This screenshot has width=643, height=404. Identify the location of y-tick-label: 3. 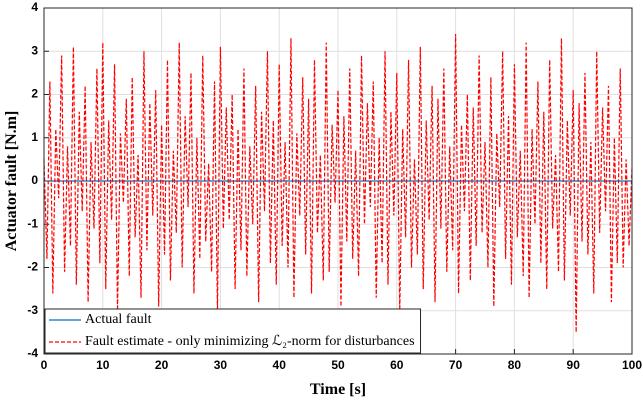
(34, 50).